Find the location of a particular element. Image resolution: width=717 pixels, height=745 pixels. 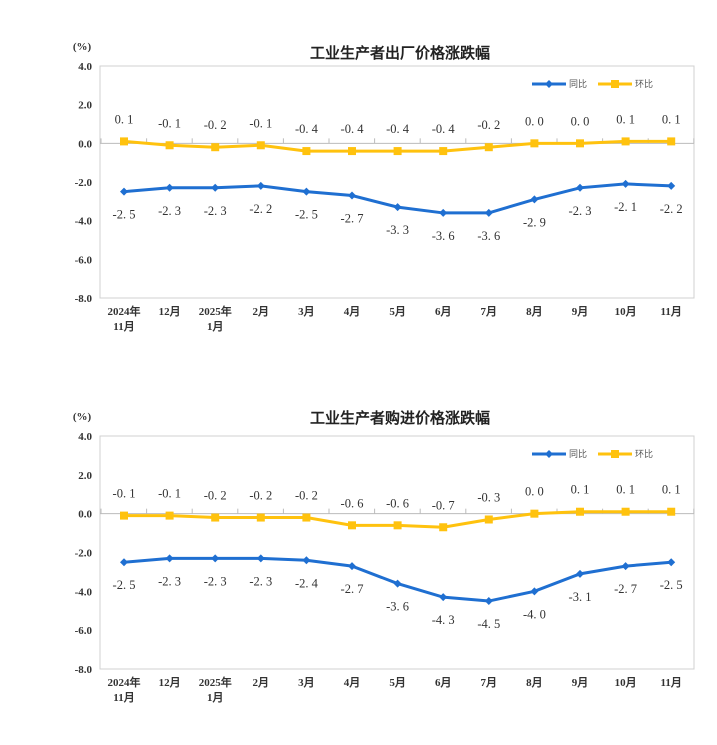

x-tick-label: 1月 is located at coordinates (215, 697).